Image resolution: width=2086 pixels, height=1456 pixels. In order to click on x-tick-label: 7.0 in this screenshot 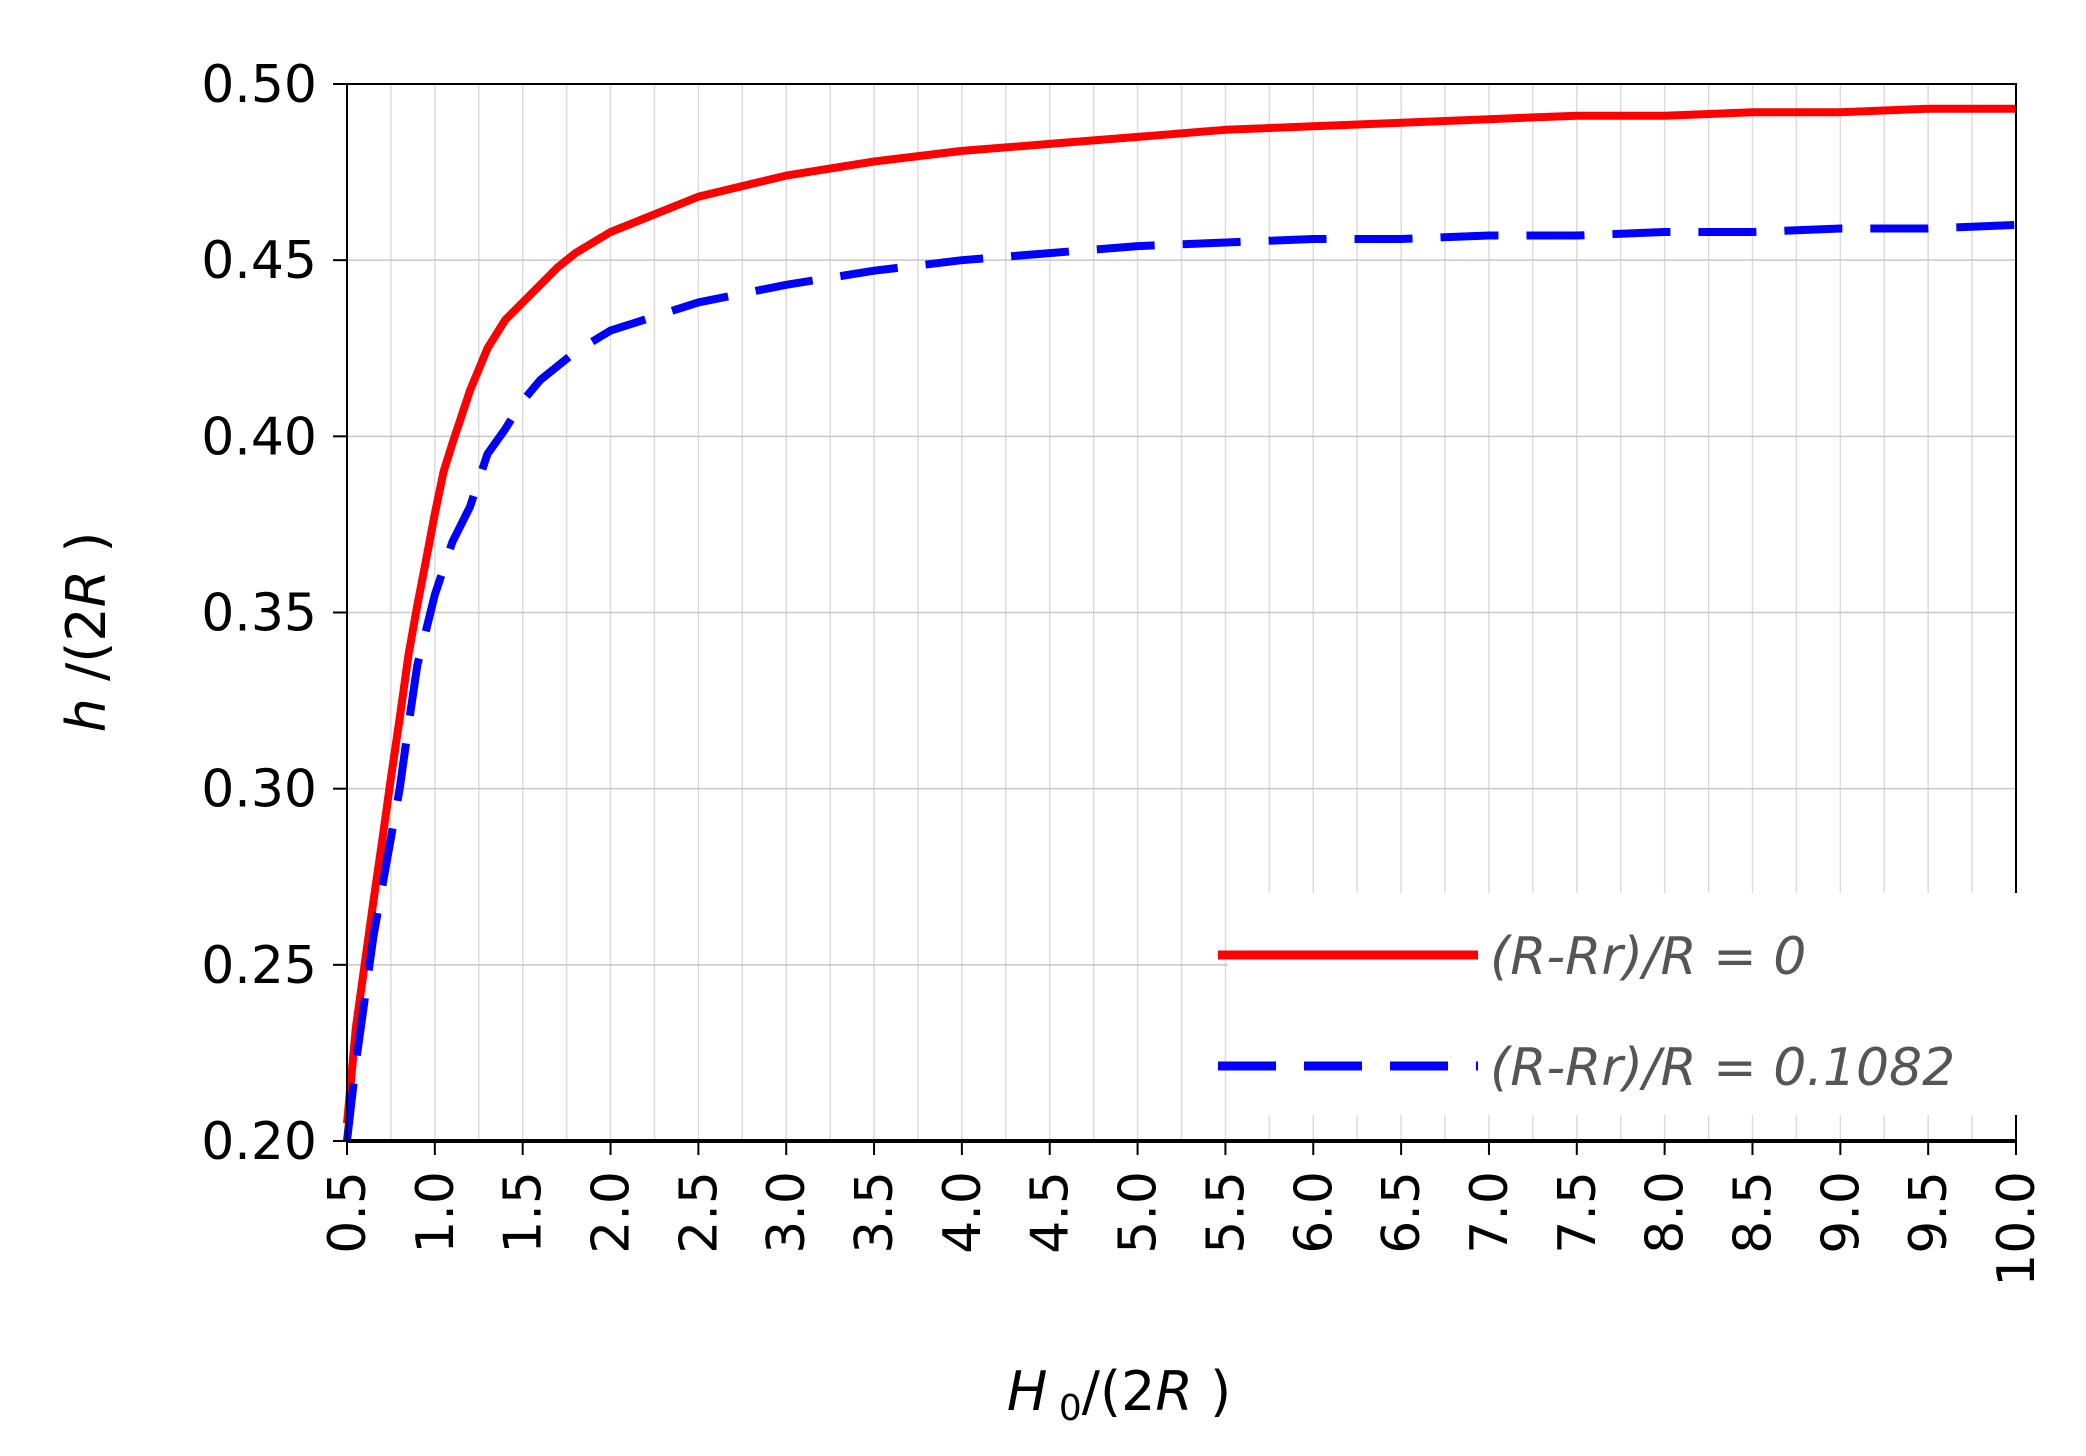, I will do `click(1490, 1212)`.